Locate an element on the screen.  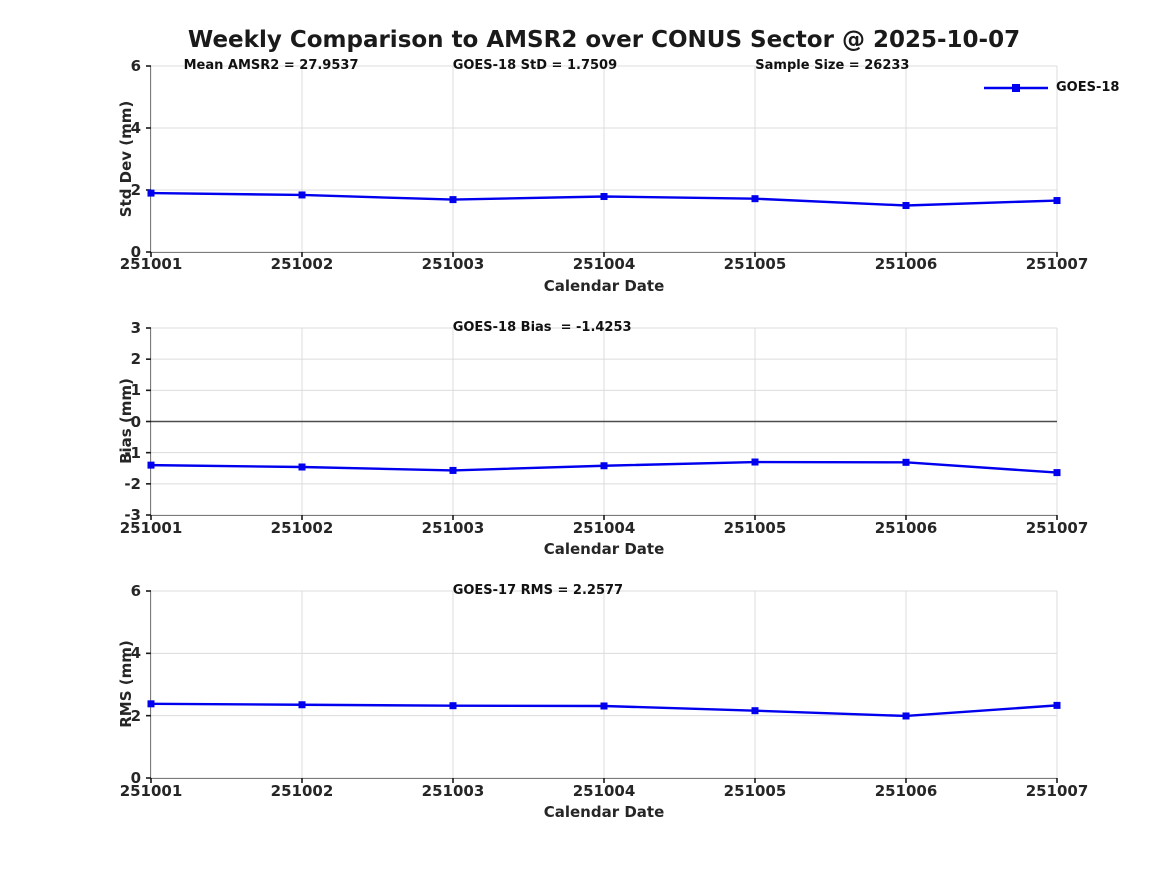
legend-line-icon is located at coordinates (1016, 87).